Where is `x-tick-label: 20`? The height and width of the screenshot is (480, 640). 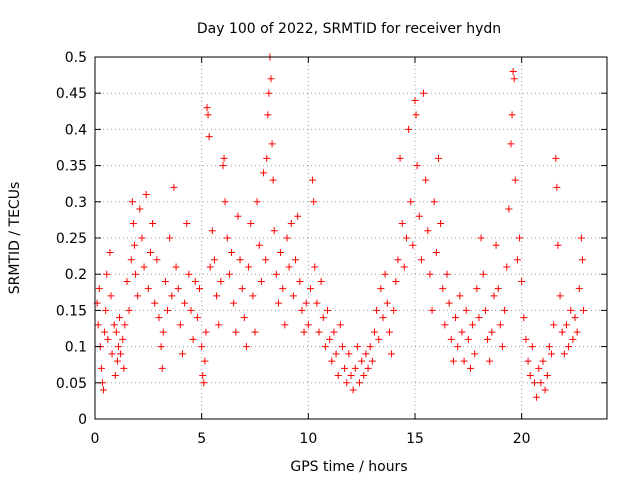
x-tick-label: 20 is located at coordinates (522, 439).